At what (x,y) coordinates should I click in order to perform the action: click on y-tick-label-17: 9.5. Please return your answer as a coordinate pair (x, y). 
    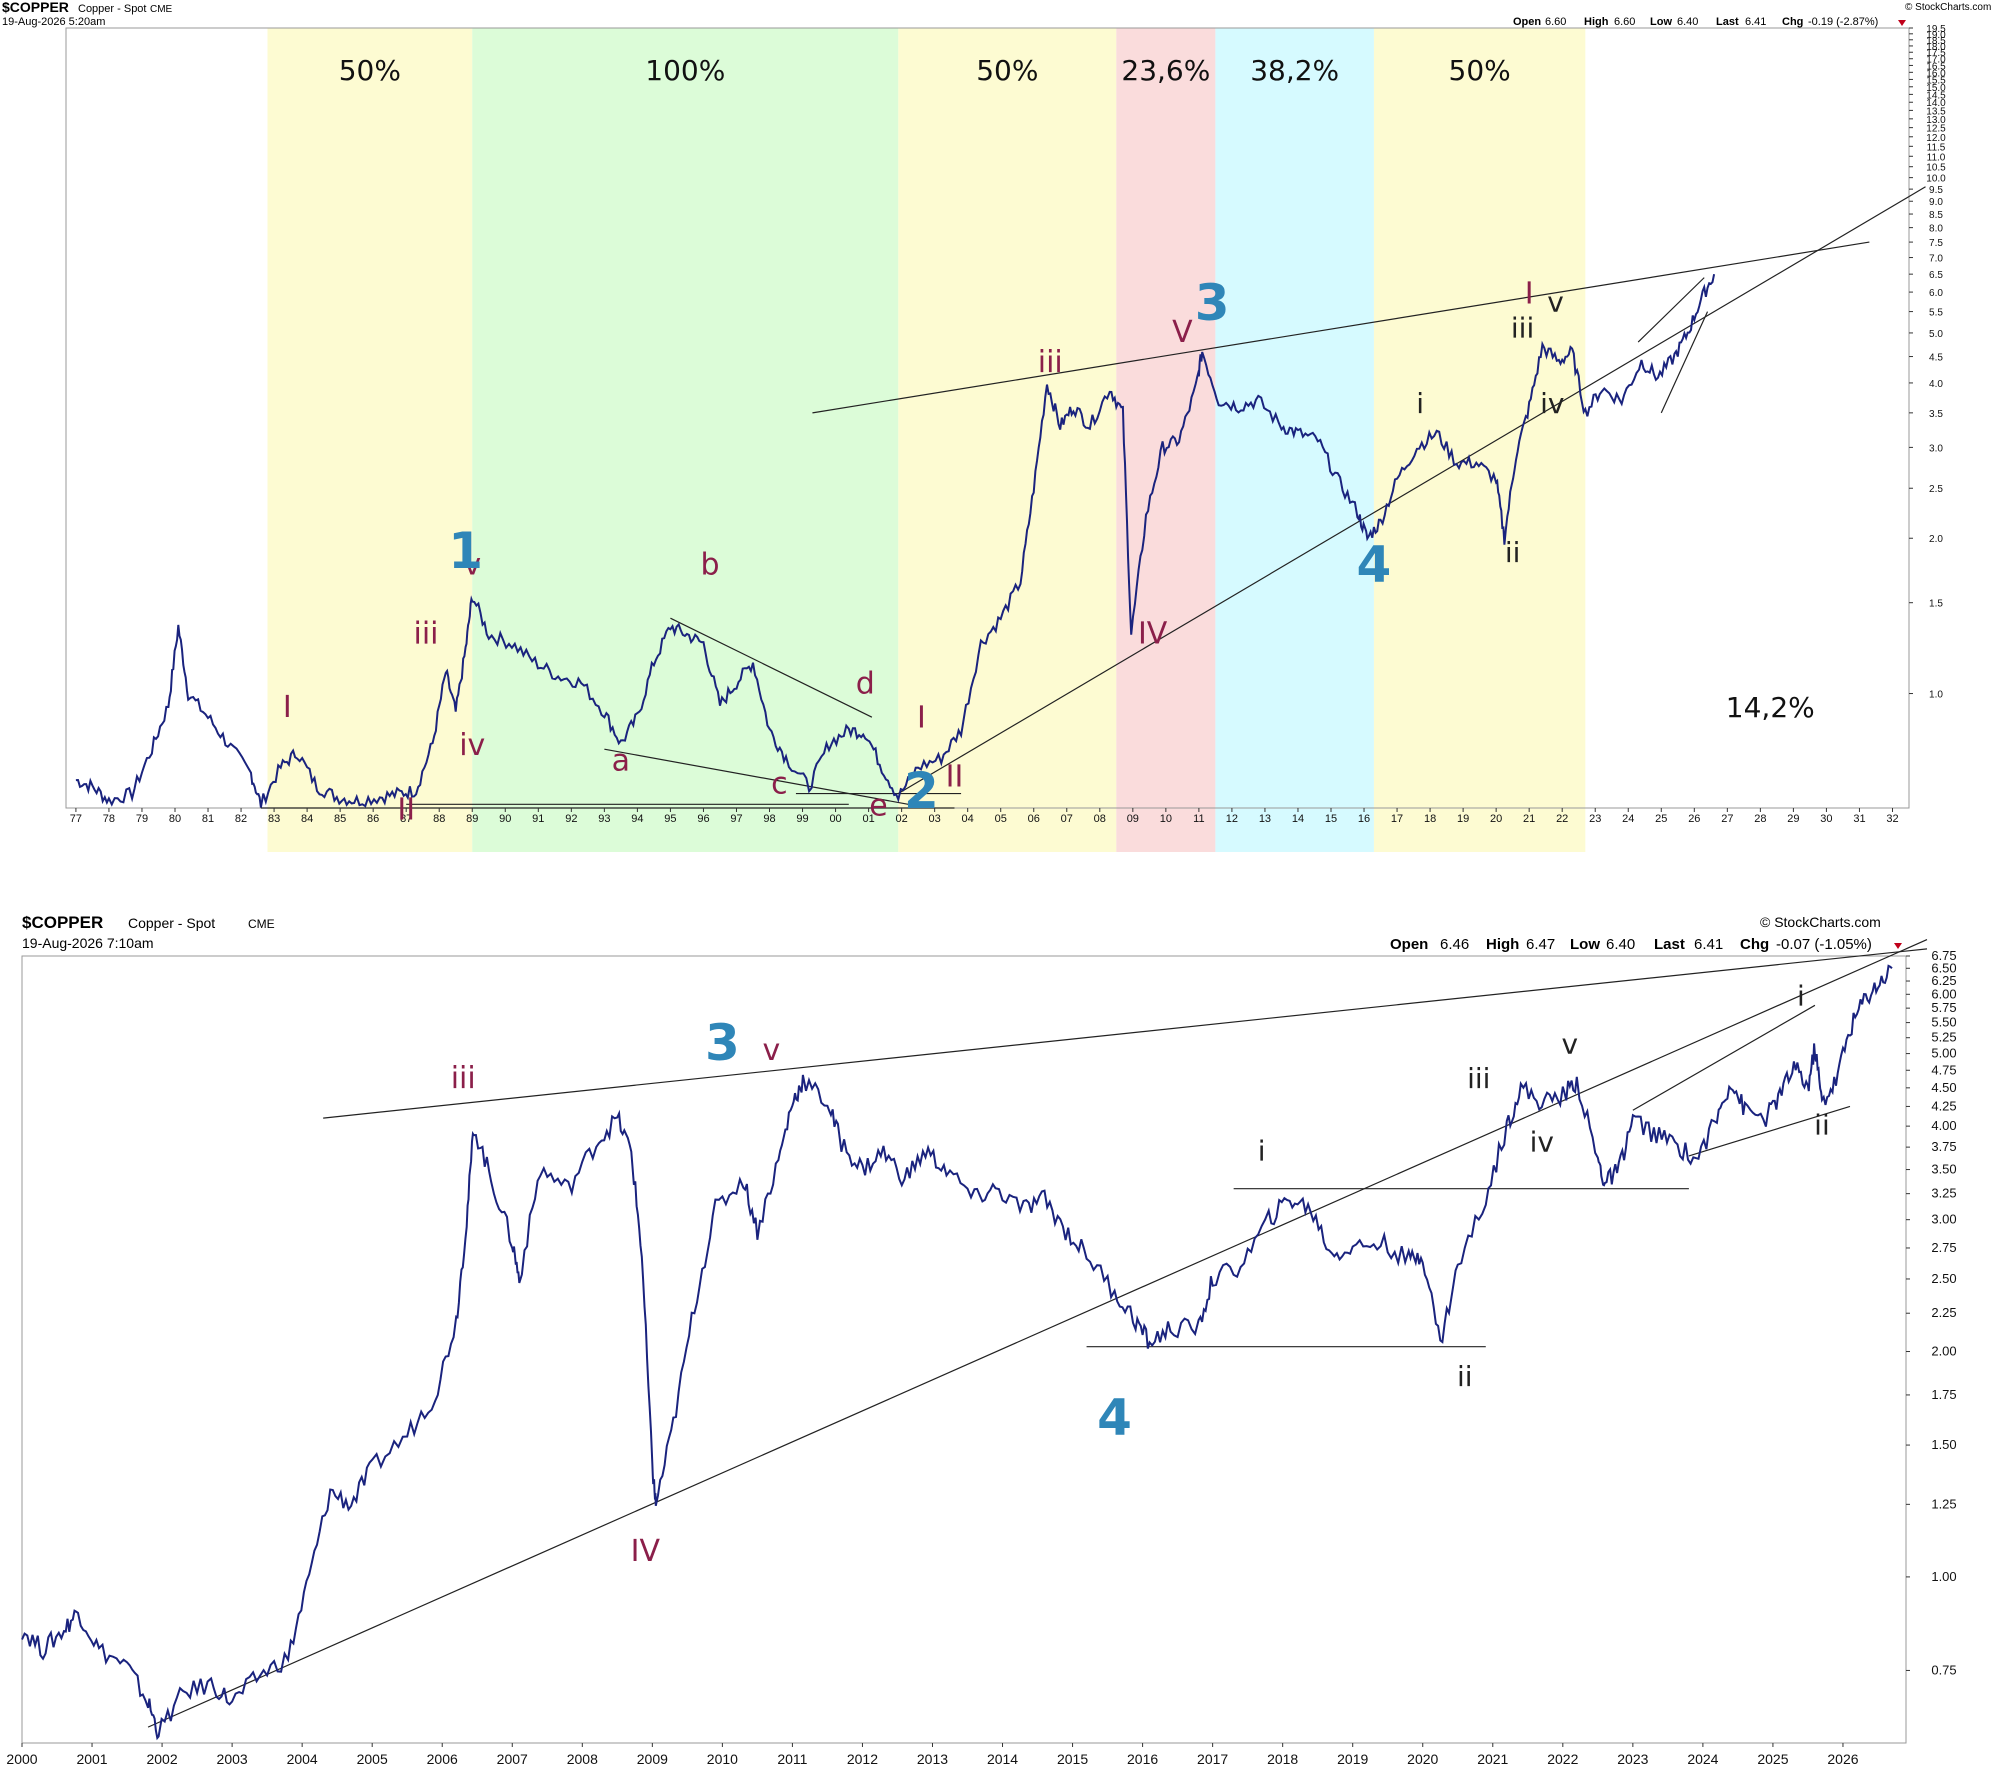
    Looking at the image, I should click on (1936, 190).